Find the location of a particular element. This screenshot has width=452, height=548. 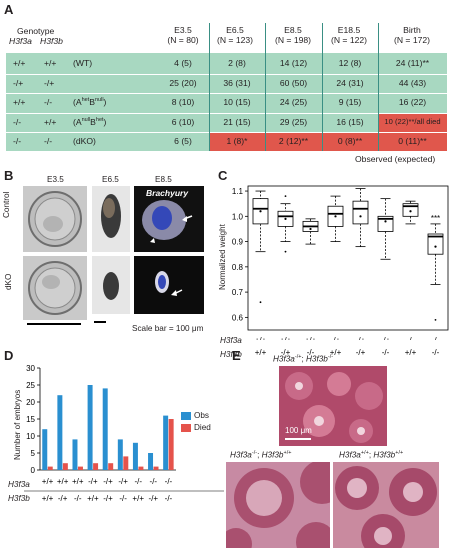

row5-cell-e35: 6 (5) is located at coordinates (183, 141).